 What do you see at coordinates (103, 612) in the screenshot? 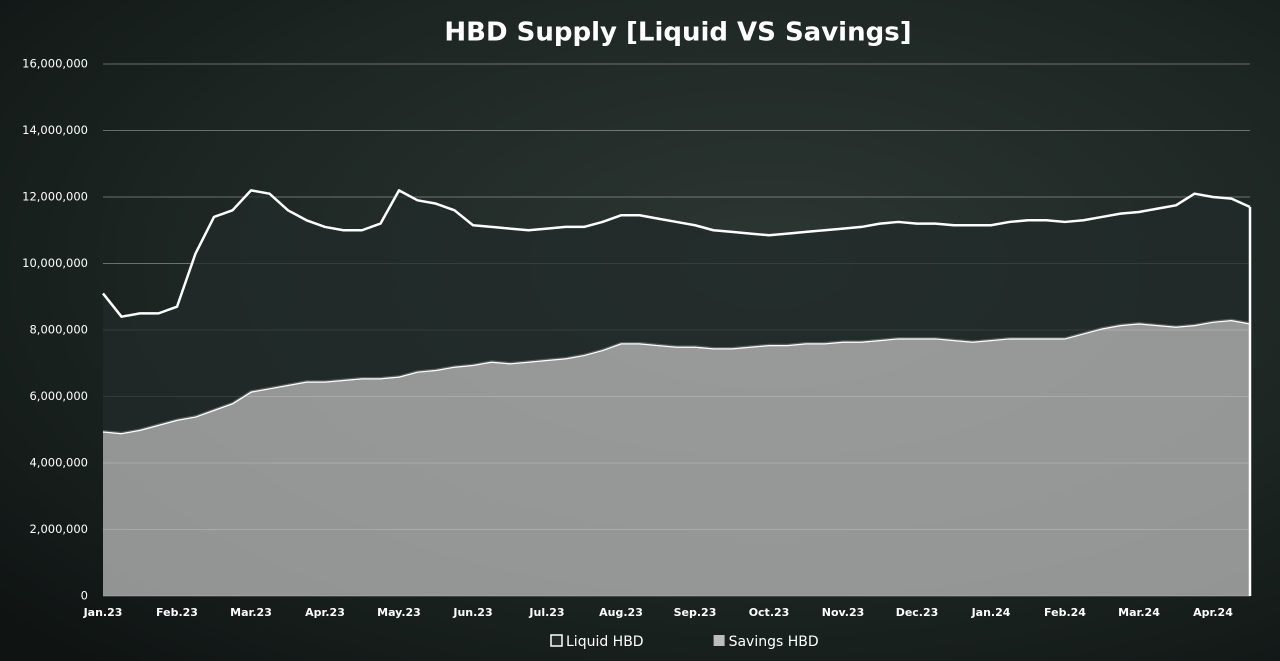
I see `x-tick-label: Jan.23` at bounding box center [103, 612].